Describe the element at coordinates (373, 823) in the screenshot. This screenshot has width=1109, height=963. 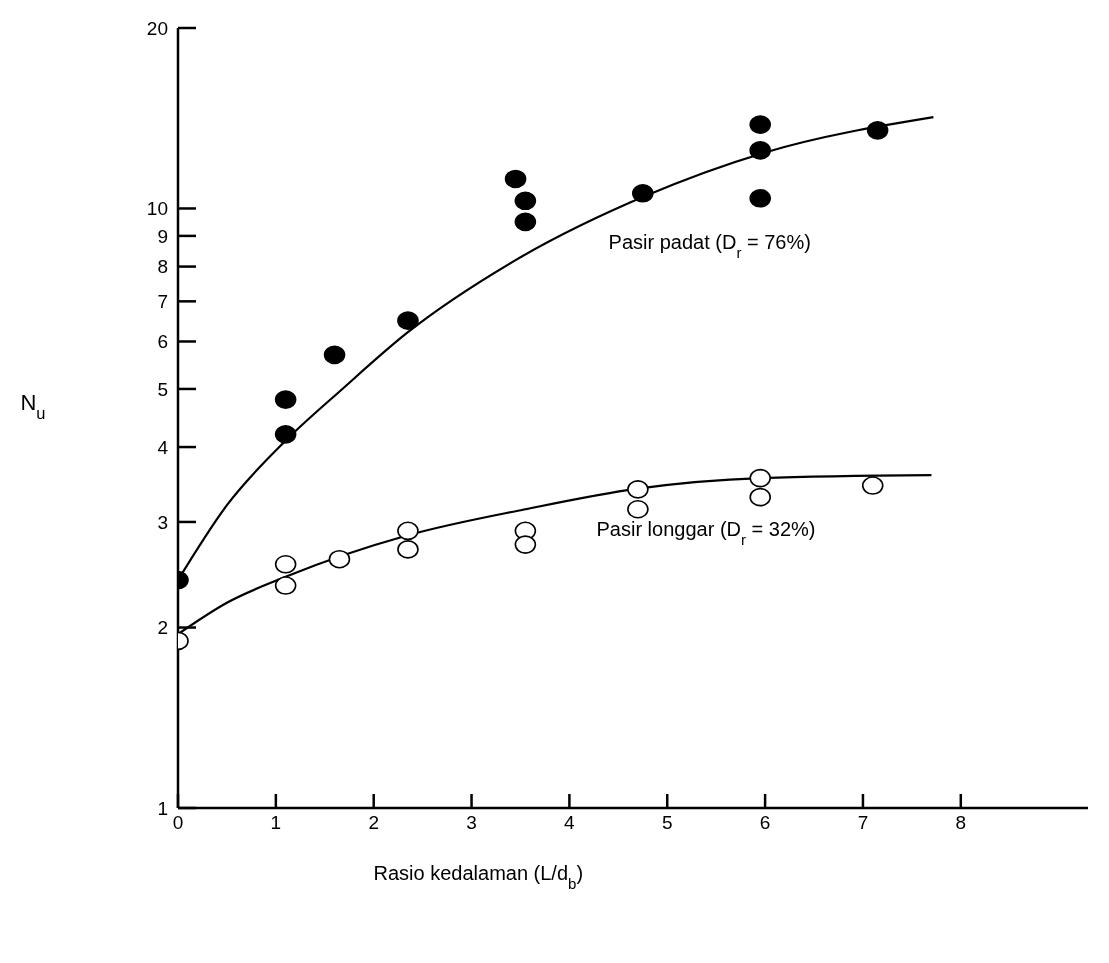
I see `x-tick-label: 2` at that location.